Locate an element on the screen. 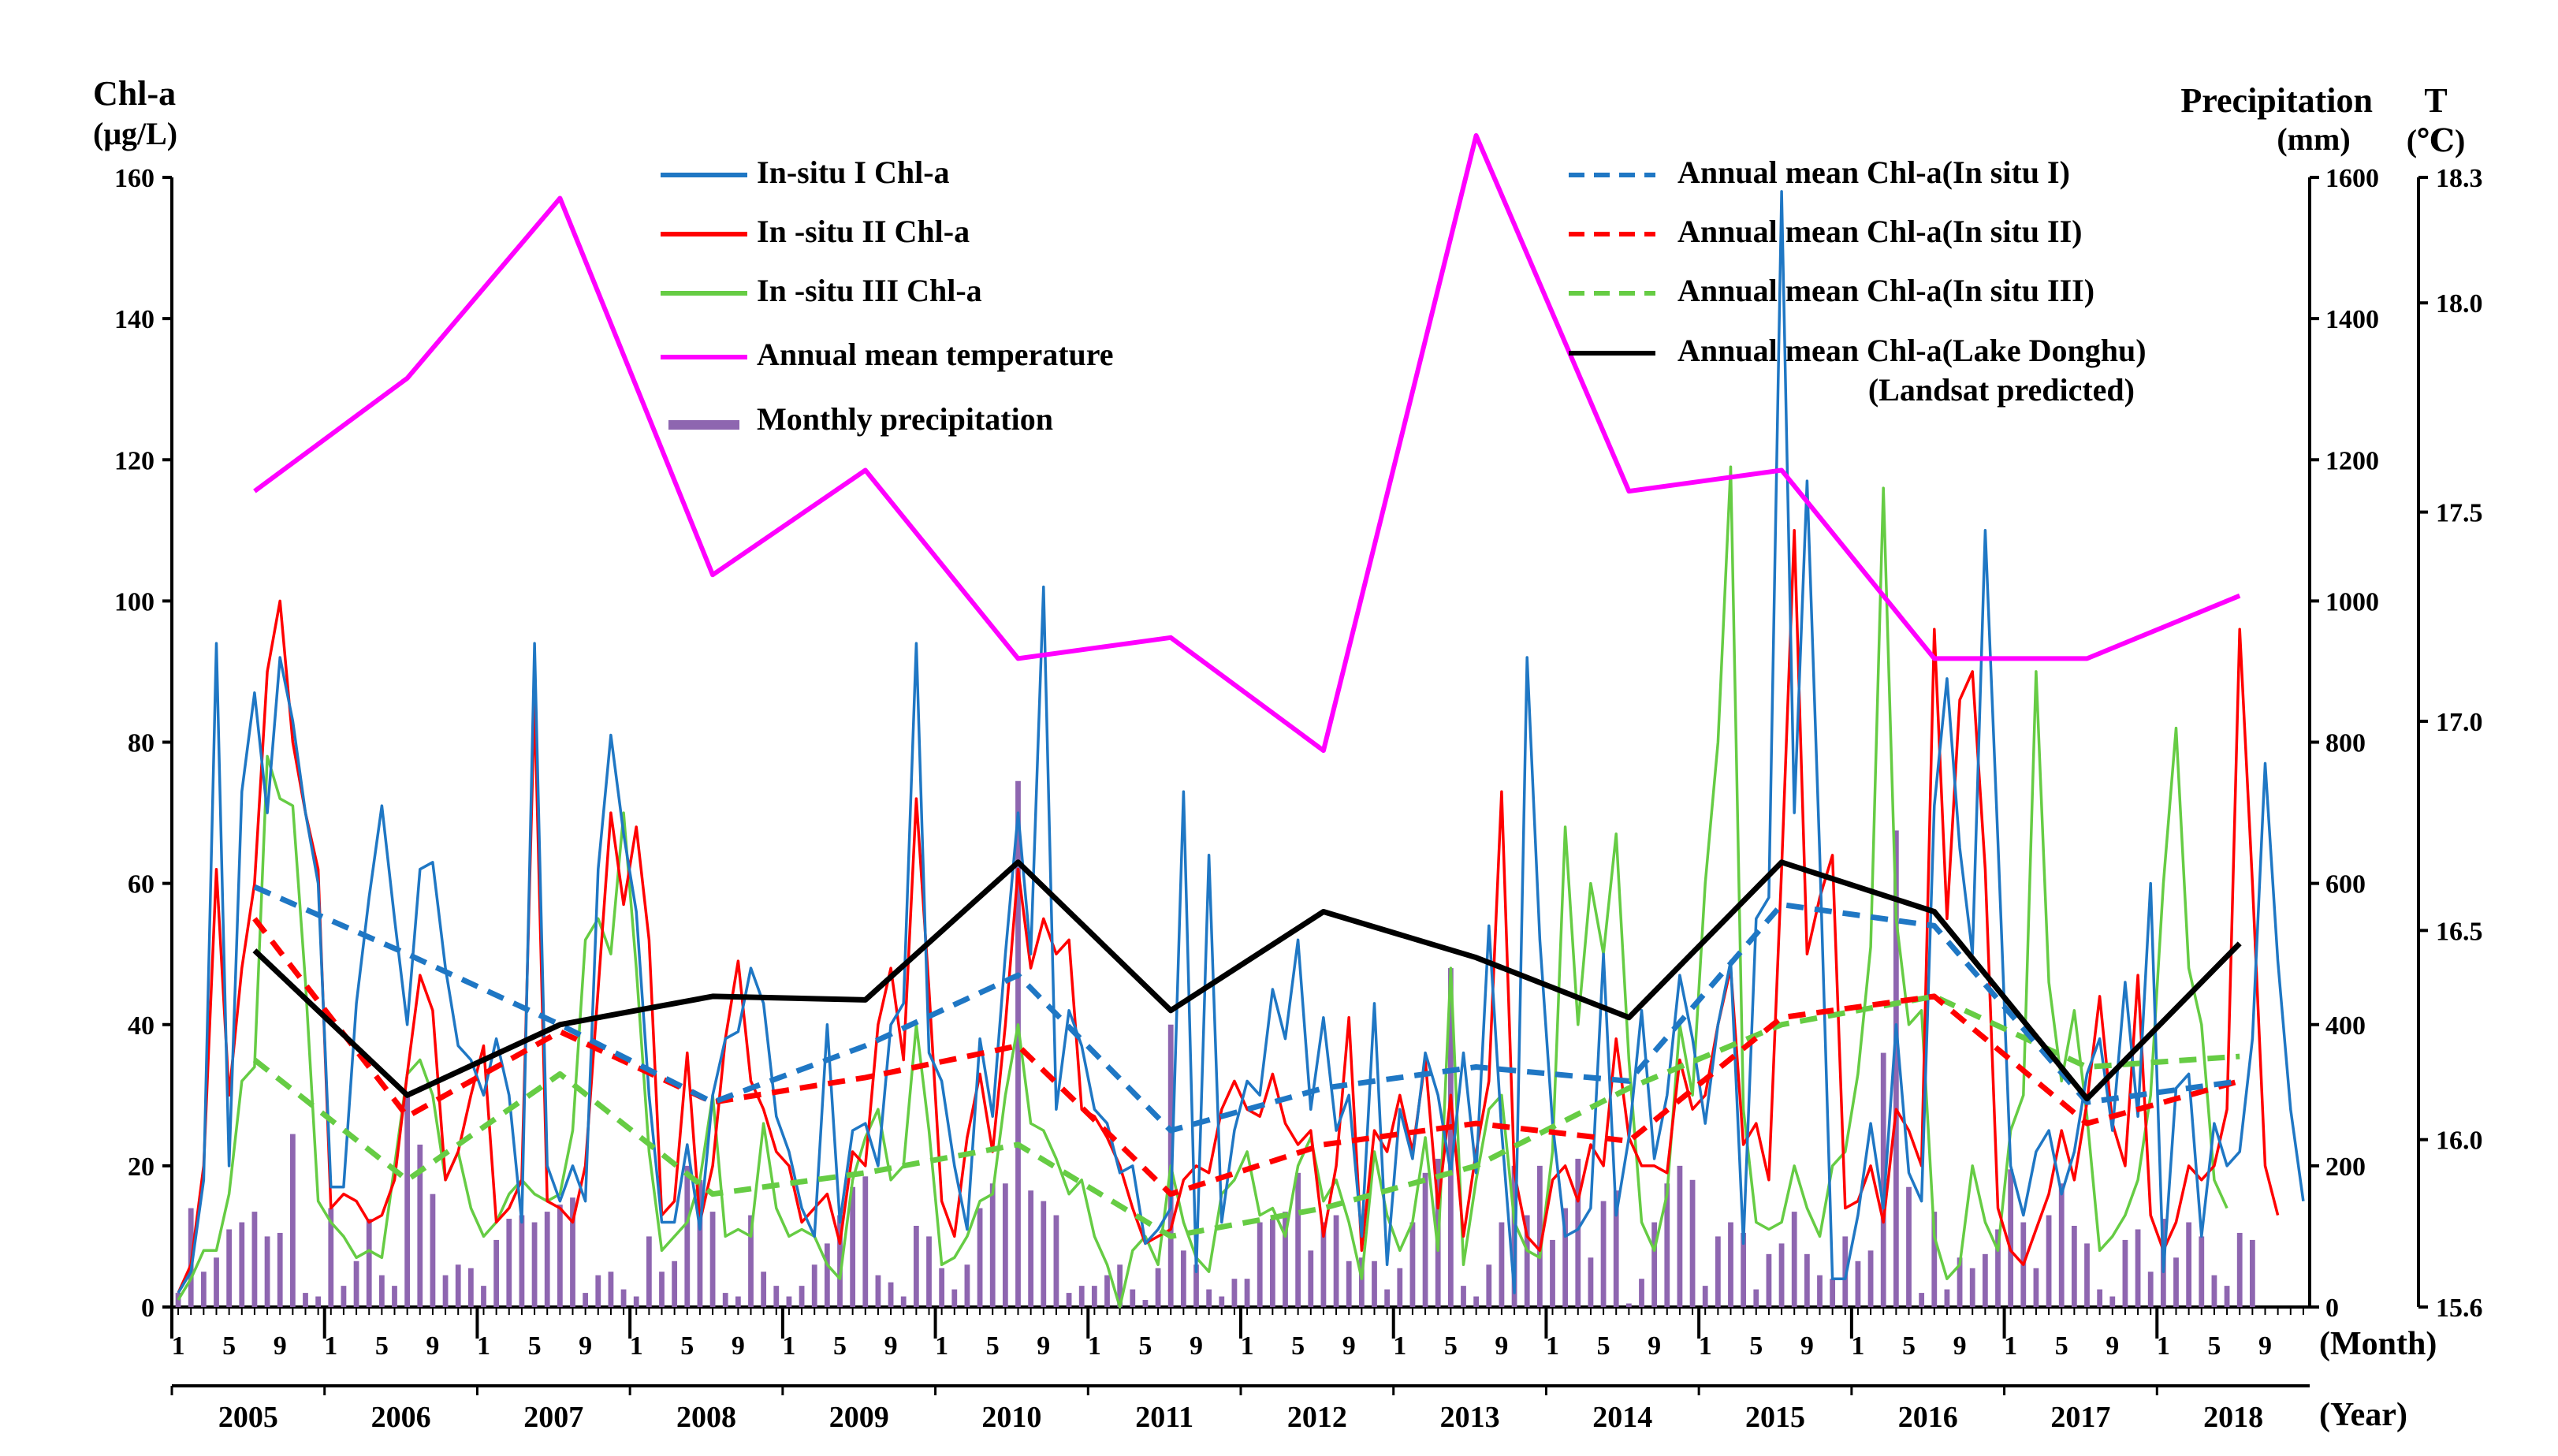 Image resolution: width=2558 pixels, height=1456 pixels. temp-axis-title: T is located at coordinates (2435, 100).